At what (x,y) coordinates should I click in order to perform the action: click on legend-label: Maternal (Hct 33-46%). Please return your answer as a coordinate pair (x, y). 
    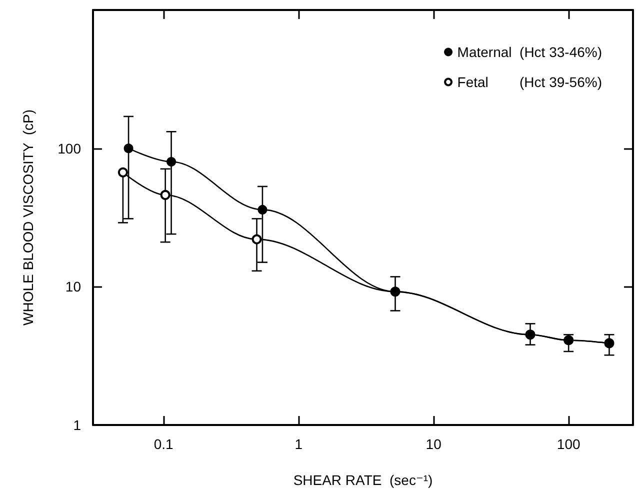
    Looking at the image, I should click on (529, 52).